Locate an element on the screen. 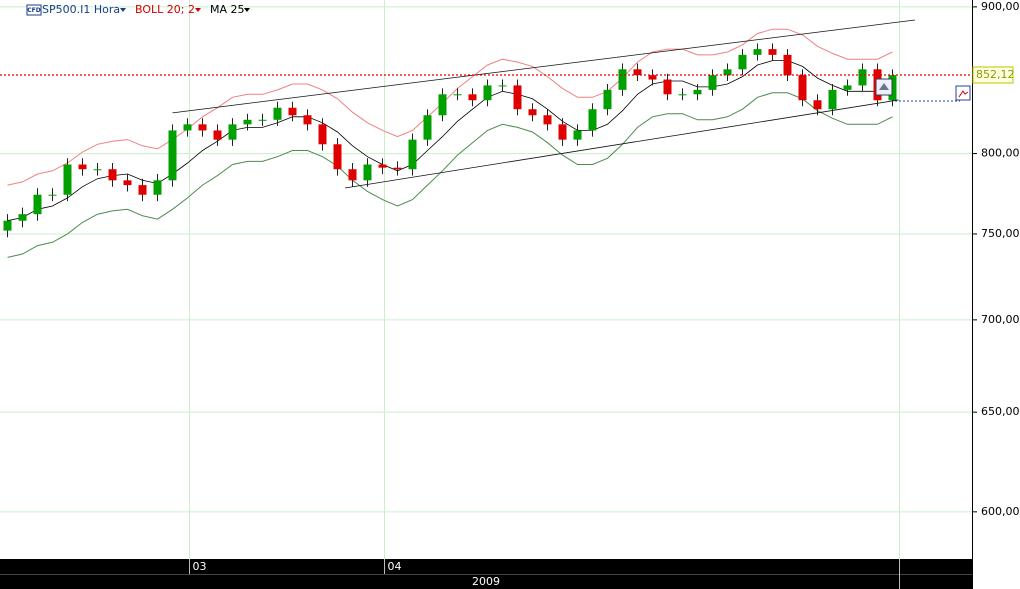 The image size is (1020, 589). trade-glyph is located at coordinates (963, 94).